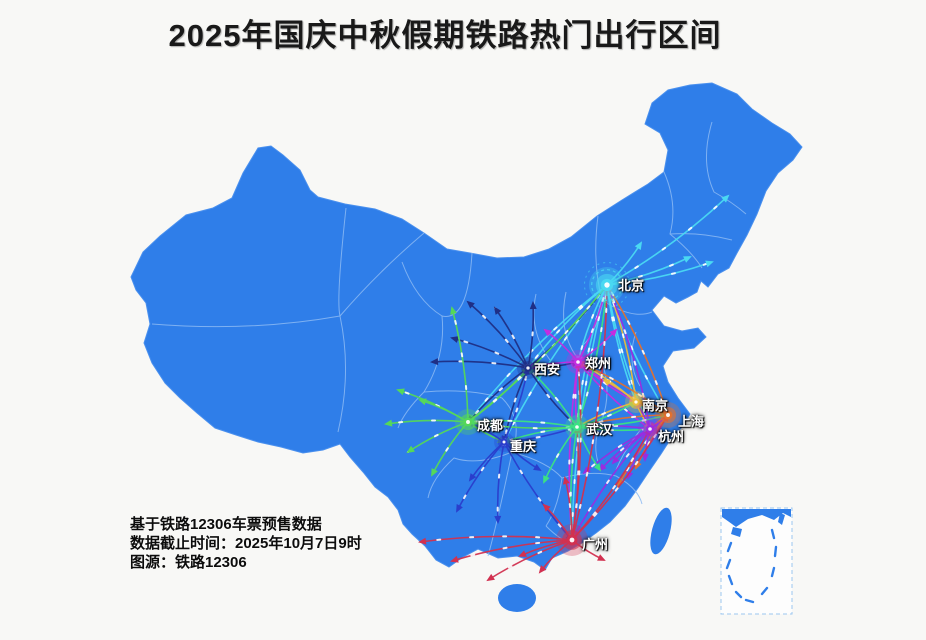 Image resolution: width=926 pixels, height=640 pixels. Describe the element at coordinates (756, 561) in the screenshot. I see `south-china-sea-inset` at that location.